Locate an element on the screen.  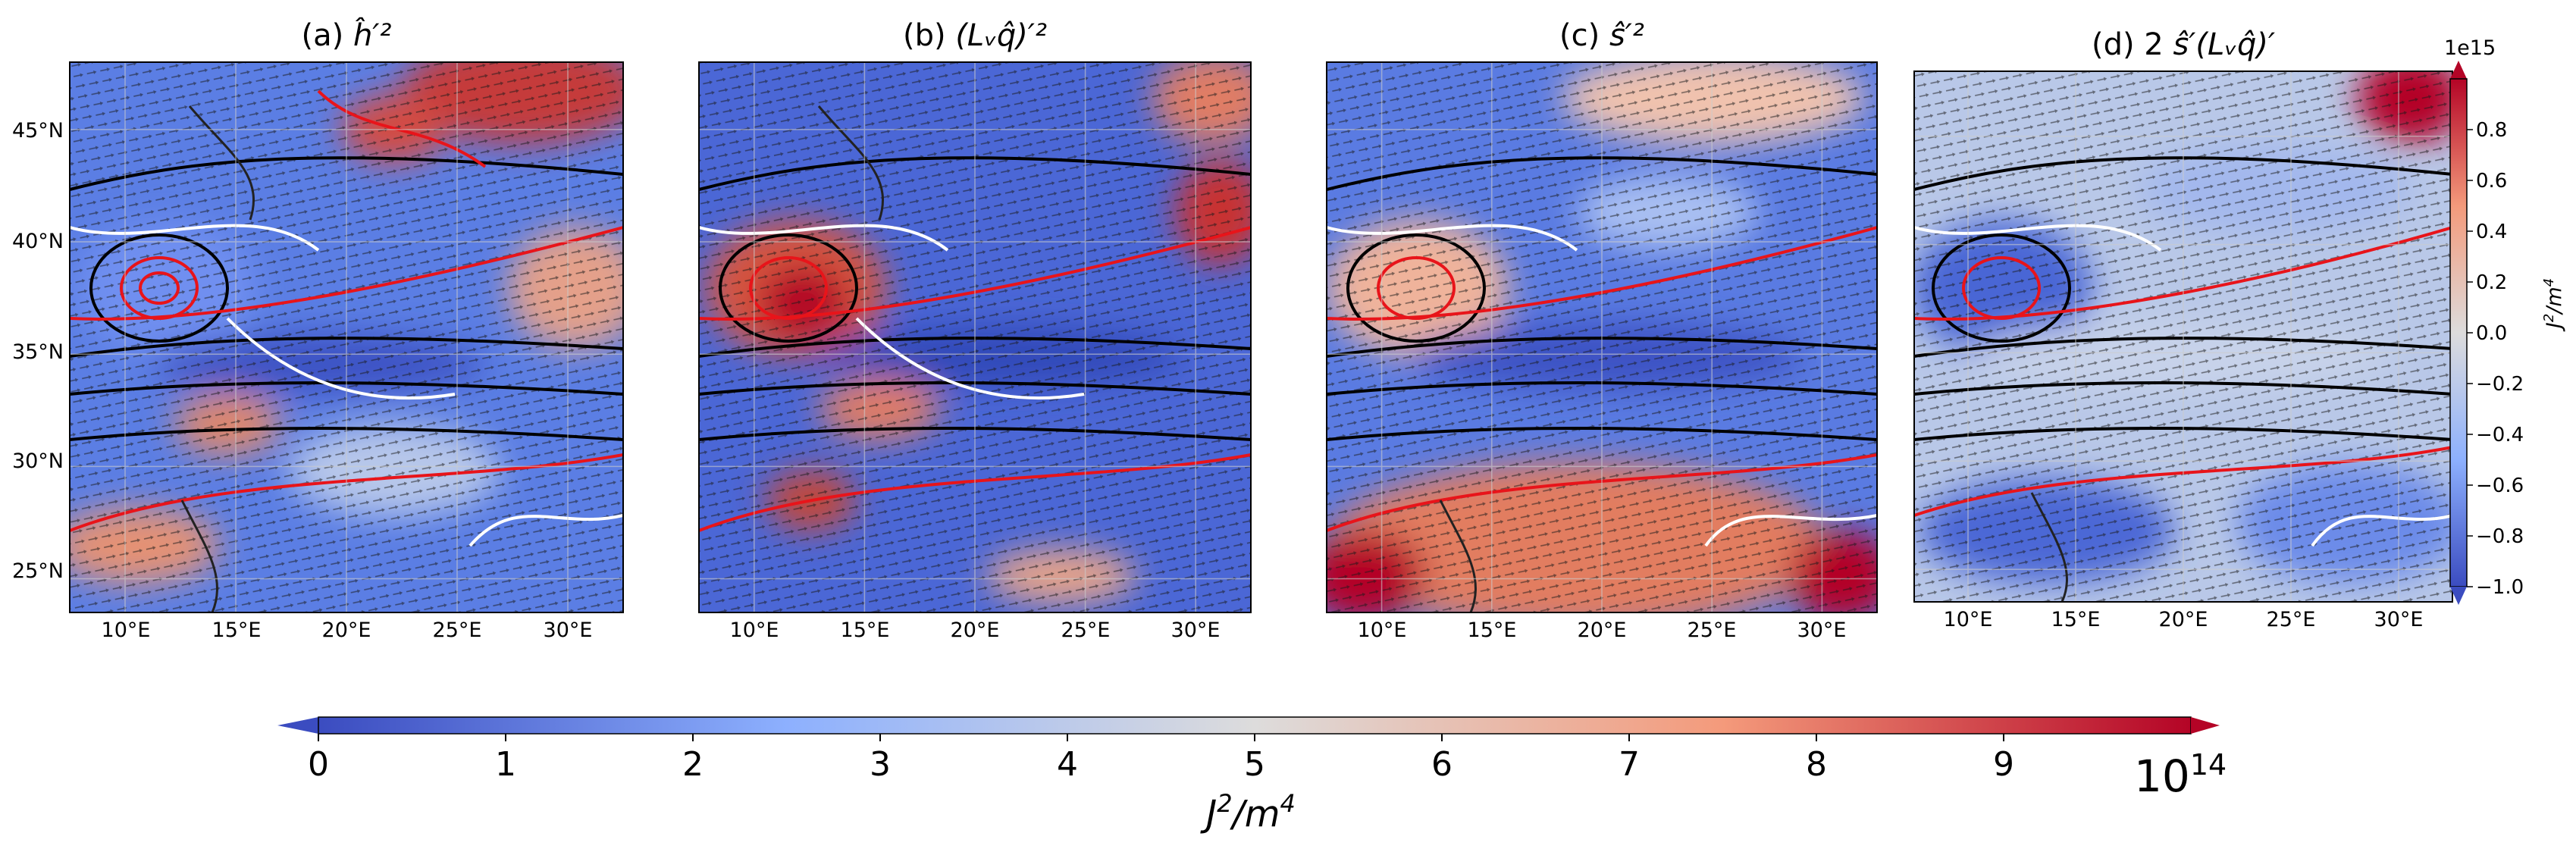
colorbar-main: 0 1 2 3 4 5 6 7 8 9 1014 J2/m4 is located at coordinates (1252, 775).